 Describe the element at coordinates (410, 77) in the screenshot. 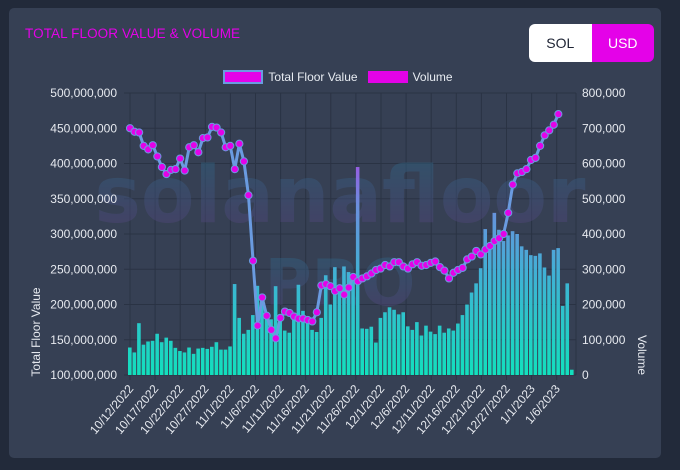

I see `legend-item-volume: Volume` at that location.